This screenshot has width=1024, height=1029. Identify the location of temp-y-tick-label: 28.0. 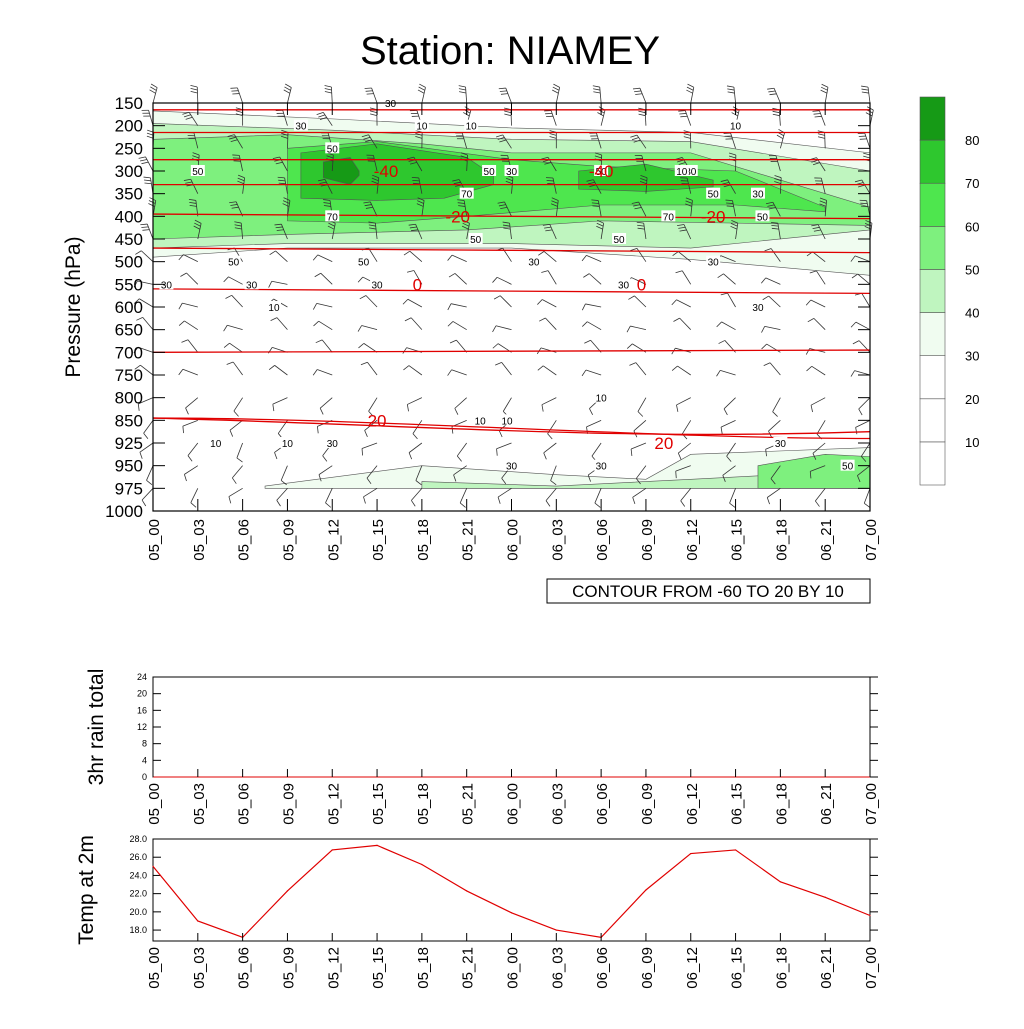
(138, 839).